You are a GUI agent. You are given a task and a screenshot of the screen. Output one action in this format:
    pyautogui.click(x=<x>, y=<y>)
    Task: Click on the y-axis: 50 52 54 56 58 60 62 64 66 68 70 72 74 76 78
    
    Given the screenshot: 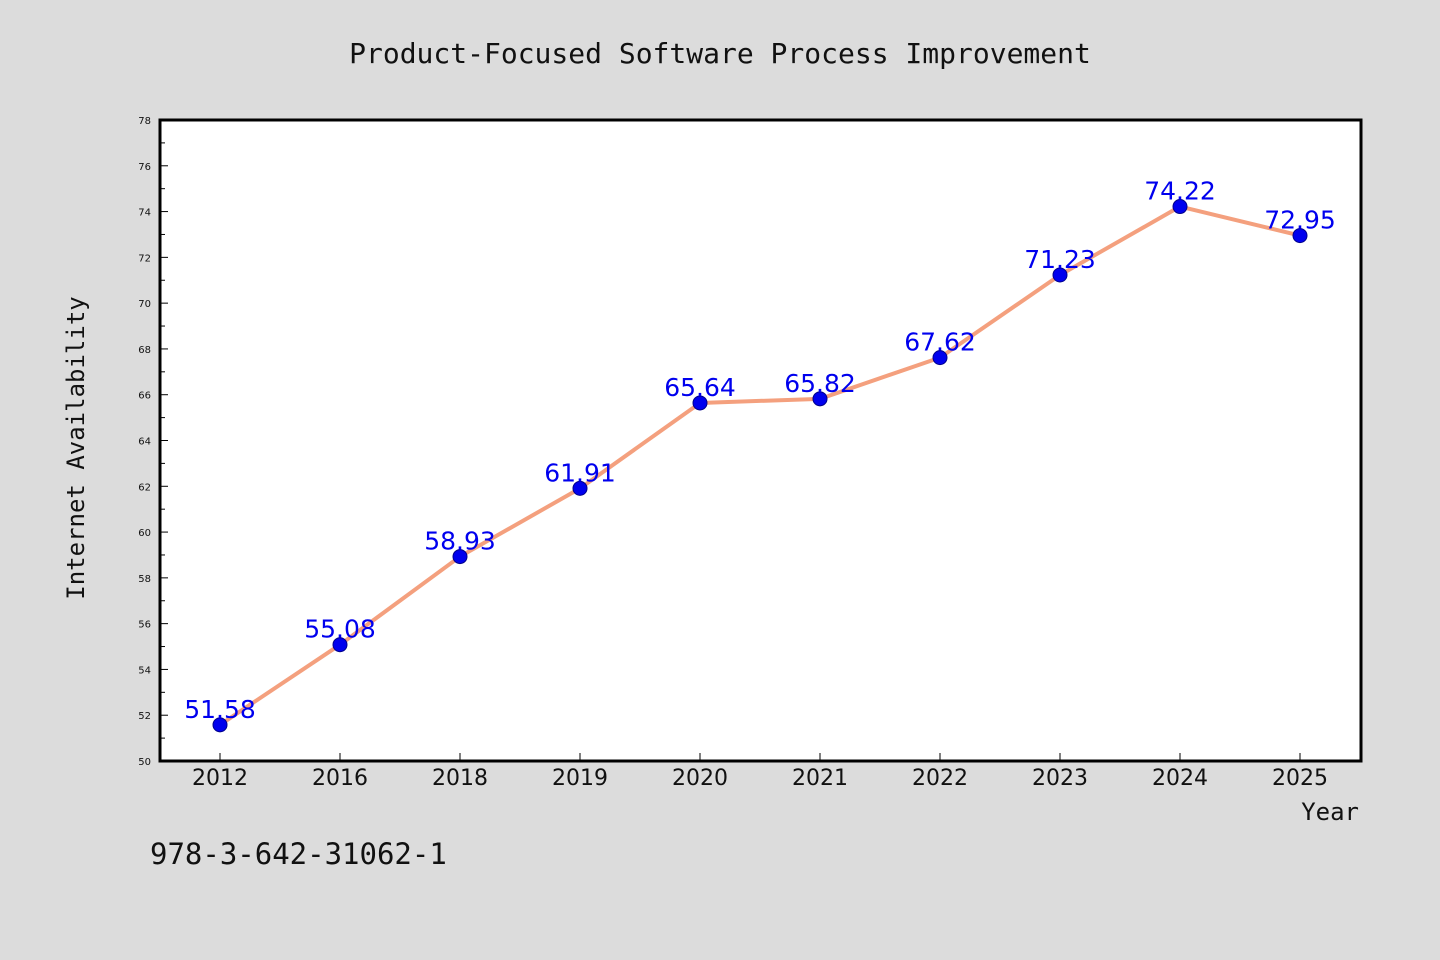 What is the action you would take?
    pyautogui.click(x=153, y=442)
    